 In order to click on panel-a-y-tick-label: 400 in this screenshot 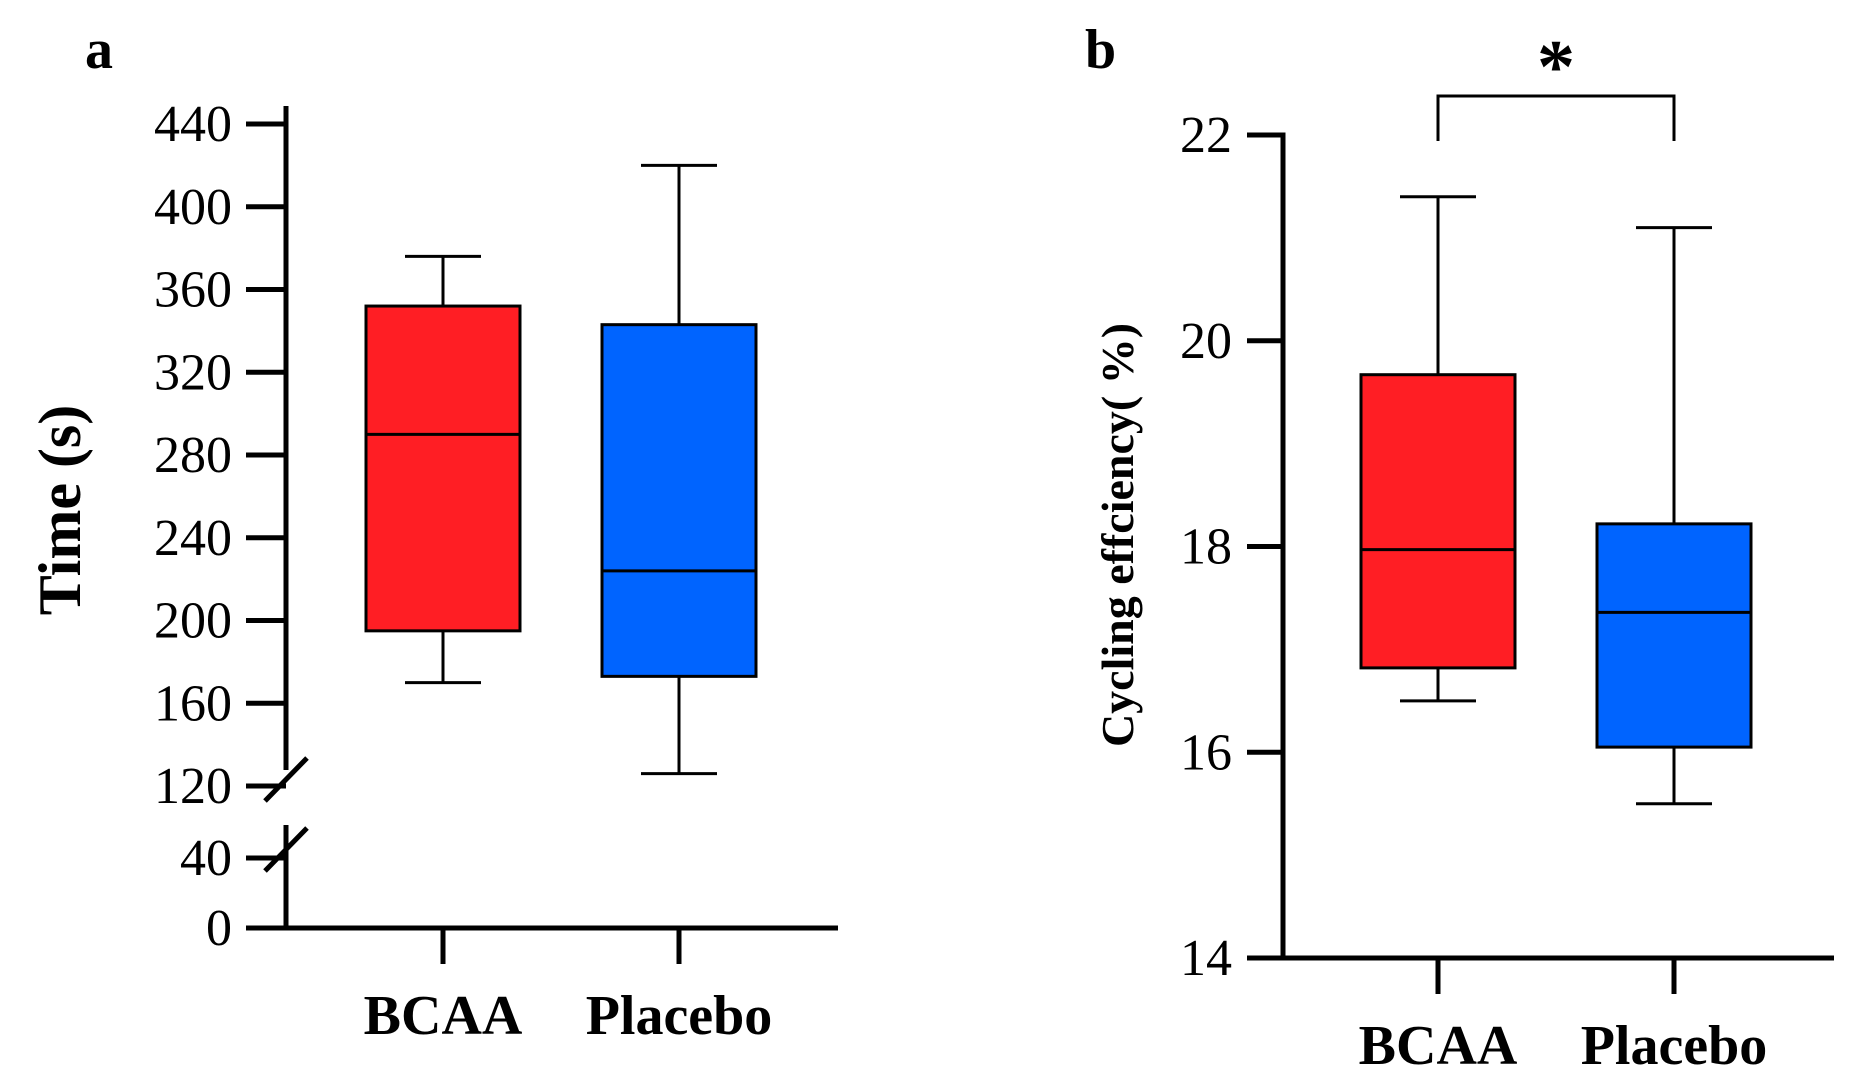, I will do `click(193, 207)`.